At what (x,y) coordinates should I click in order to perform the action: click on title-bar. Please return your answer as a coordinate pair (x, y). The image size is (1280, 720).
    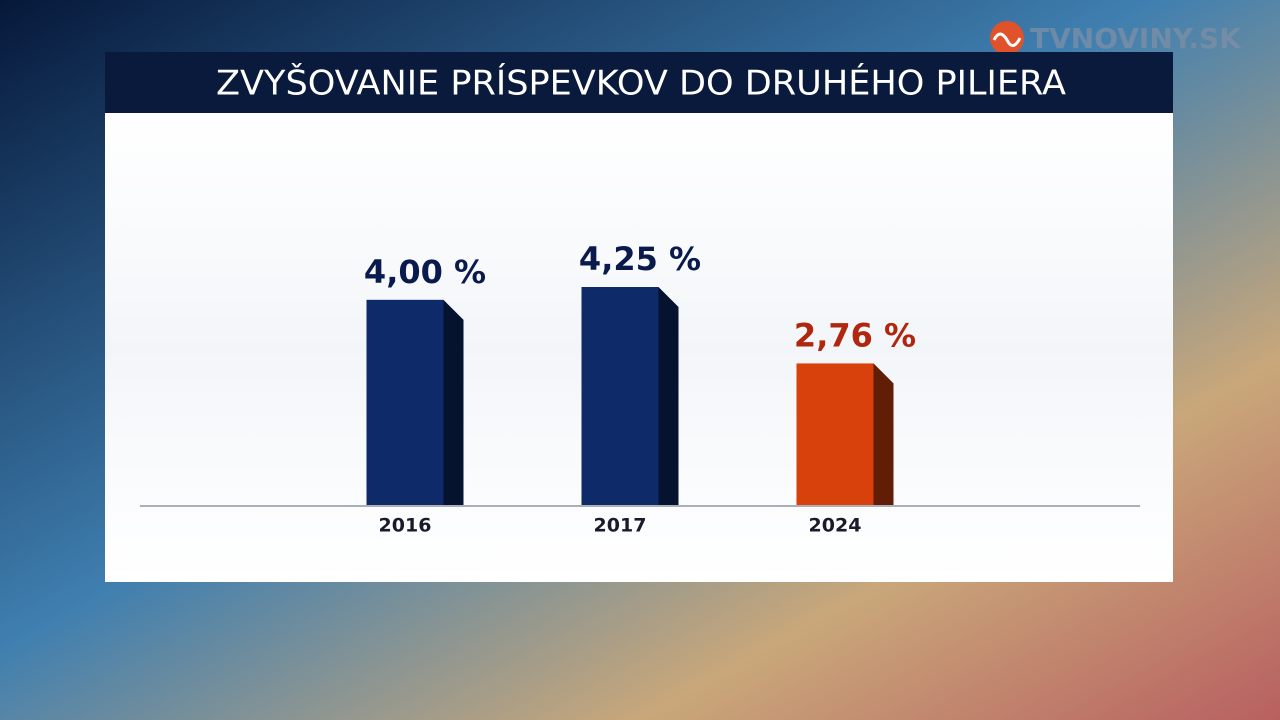
    Looking at the image, I should click on (639, 83).